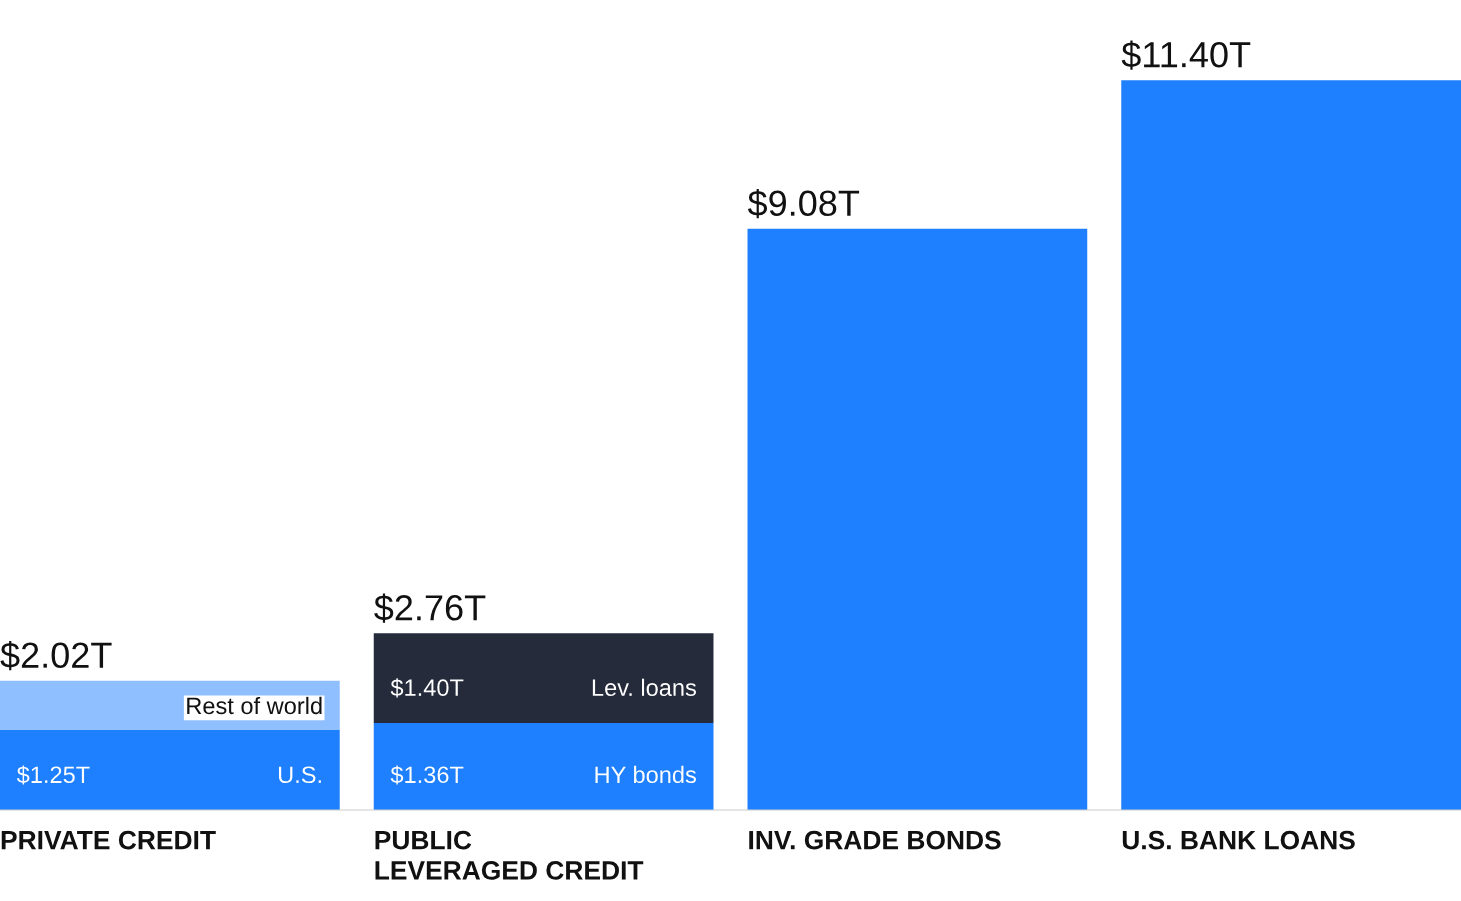 This screenshot has width=1461, height=901. I want to click on annotation: $11.40T, so click(1186, 55).